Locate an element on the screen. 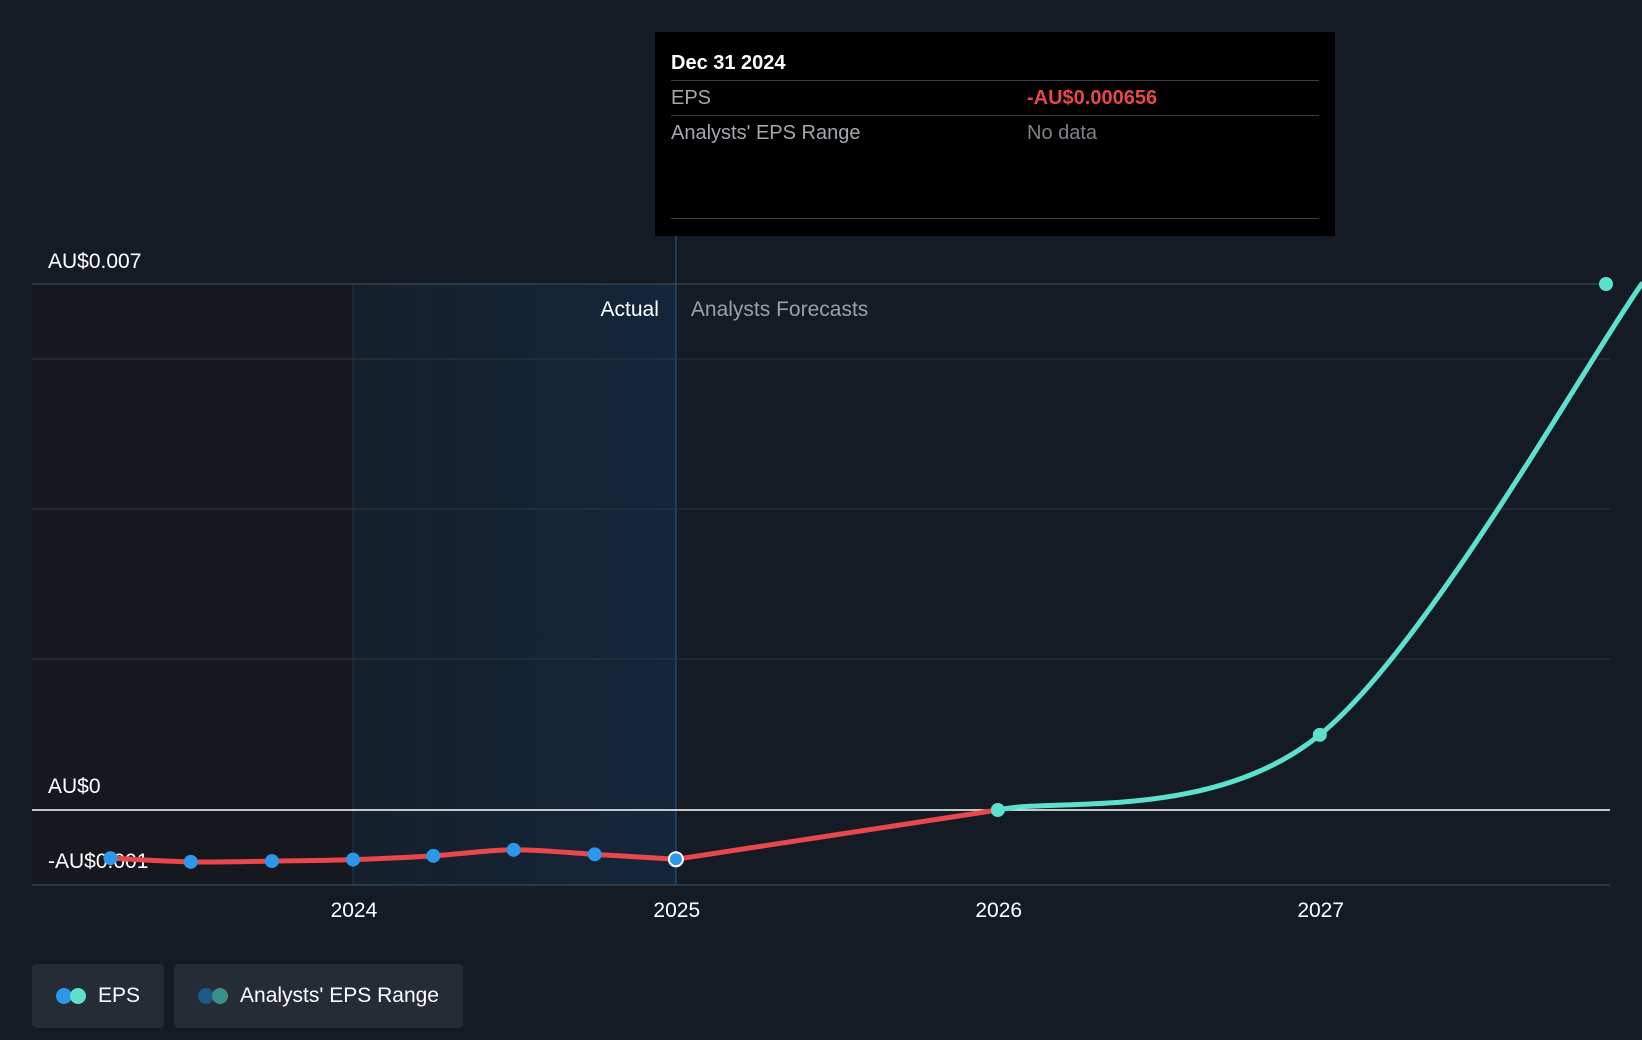 The width and height of the screenshot is (1642, 1040). legend-item-eps: EPS is located at coordinates (98, 996).